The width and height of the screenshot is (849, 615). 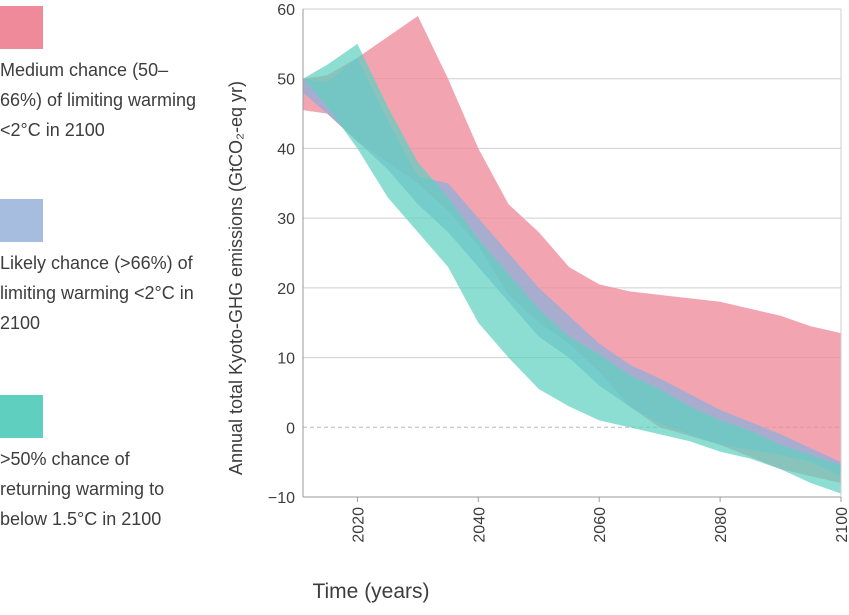 What do you see at coordinates (21, 416) in the screenshot?
I see `legend-swatch-return-1p5c` at bounding box center [21, 416].